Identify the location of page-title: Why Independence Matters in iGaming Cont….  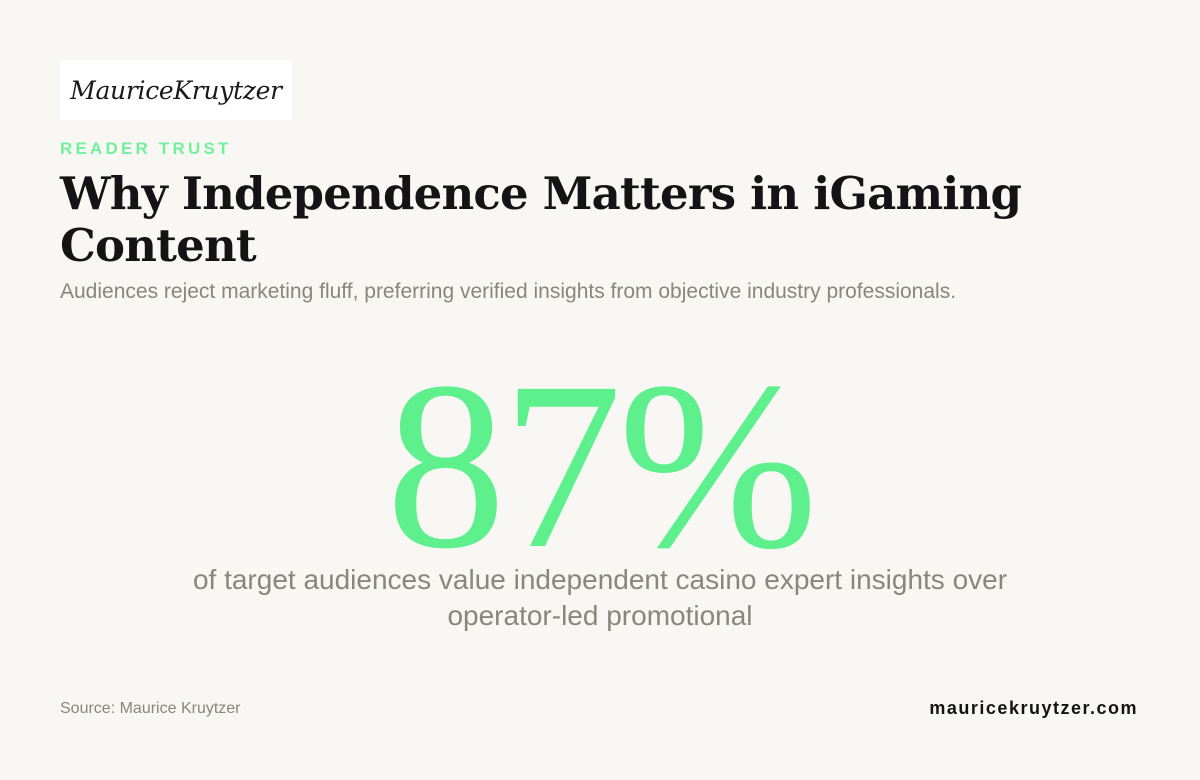
(541, 219).